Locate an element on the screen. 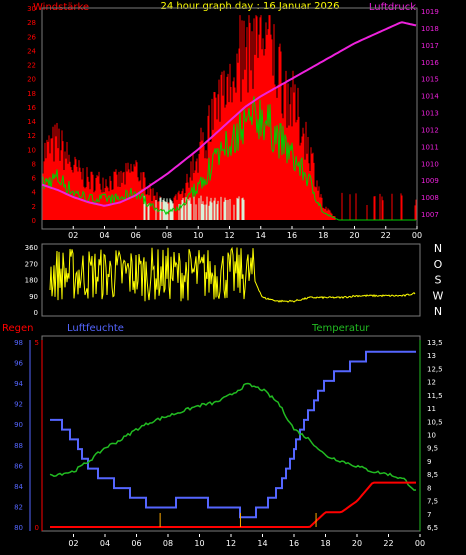 The width and height of the screenshot is (466, 555). humidity-axis-label: Luftfeuchte is located at coordinates (95, 328).